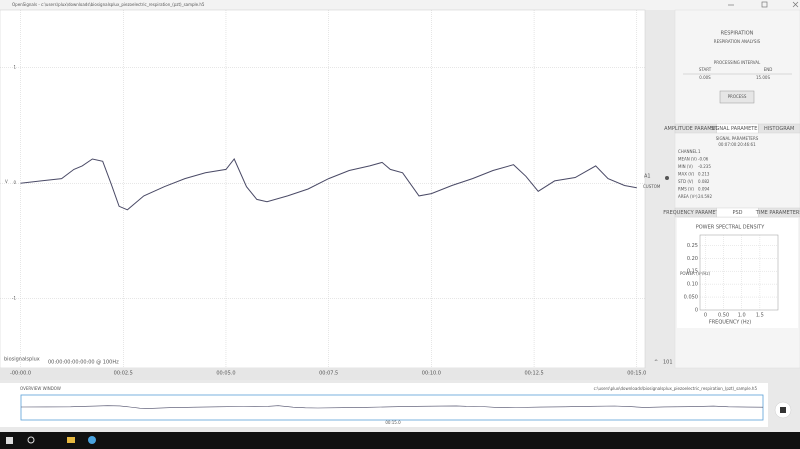  Describe the element at coordinates (692, 259) in the screenshot. I see `psd-y-tick-label: 0.20` at that location.